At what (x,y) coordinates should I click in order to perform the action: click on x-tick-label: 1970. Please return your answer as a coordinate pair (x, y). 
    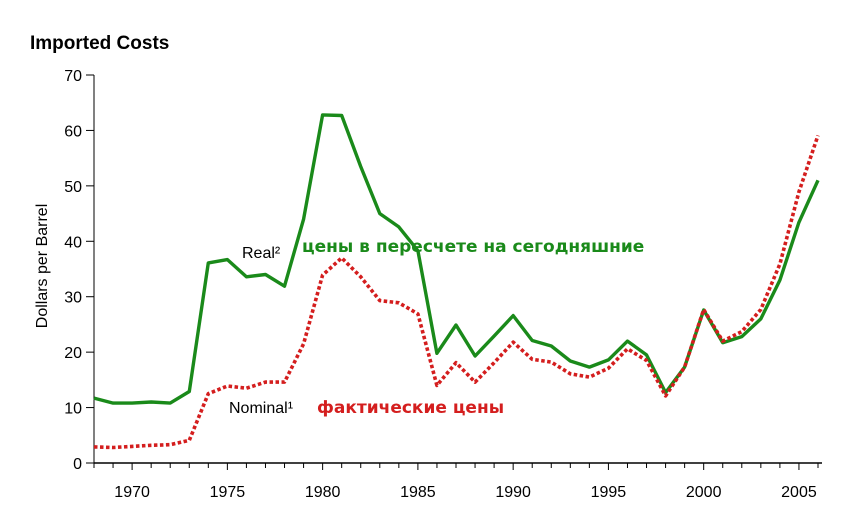
    Looking at the image, I should click on (132, 492).